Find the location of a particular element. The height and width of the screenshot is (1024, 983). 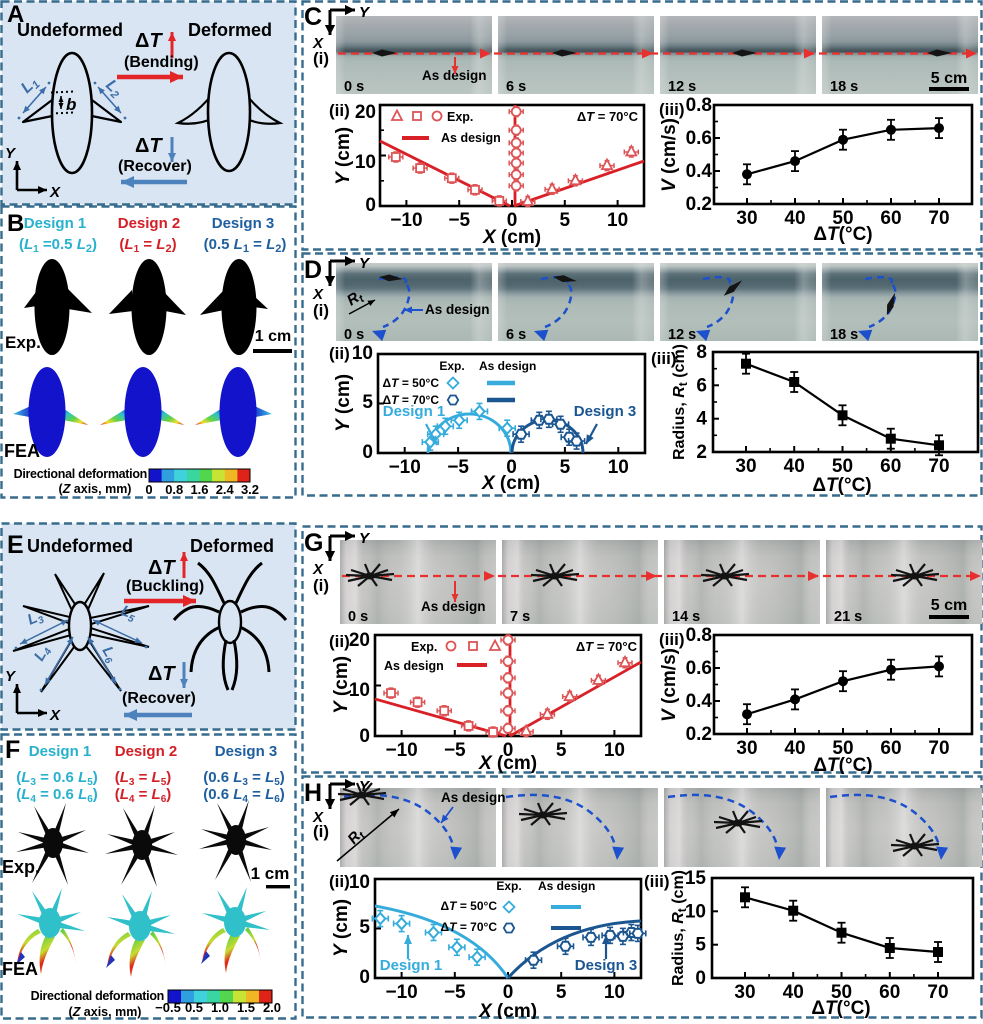

svg-text: 0 s is located at coordinates (358, 617).